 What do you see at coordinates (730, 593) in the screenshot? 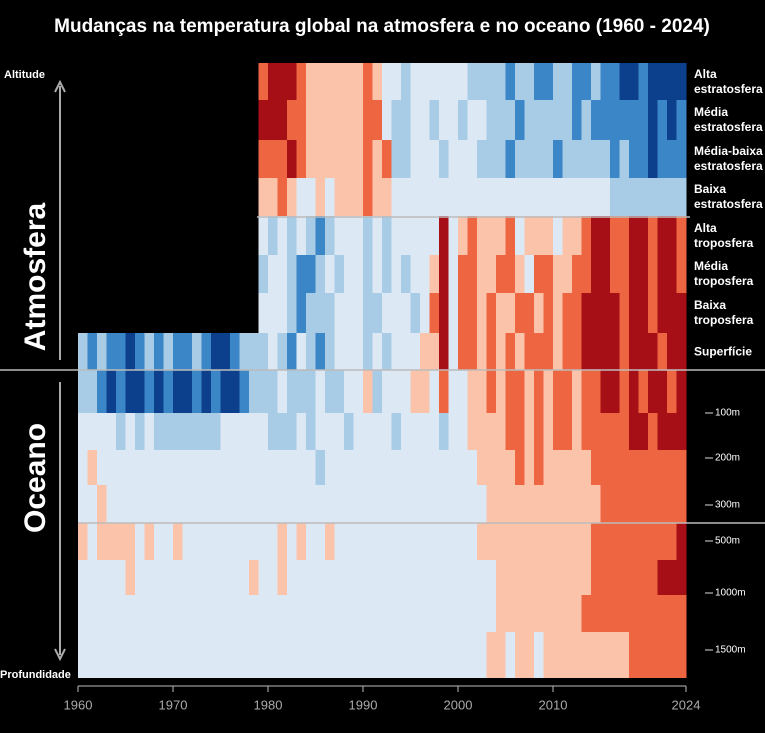
I see `depth-label: 1000m` at bounding box center [730, 593].